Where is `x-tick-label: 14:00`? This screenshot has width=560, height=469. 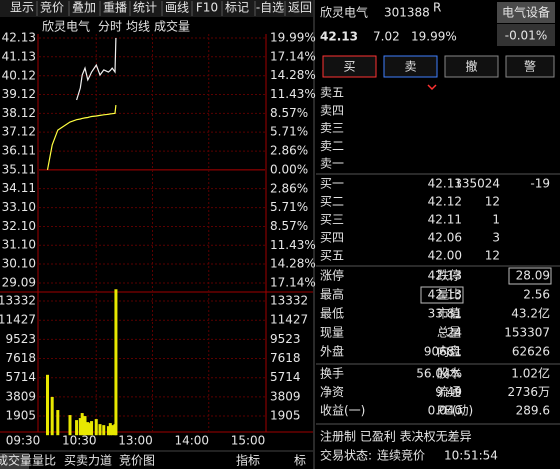 x-tick-label: 14:00 is located at coordinates (191, 441).